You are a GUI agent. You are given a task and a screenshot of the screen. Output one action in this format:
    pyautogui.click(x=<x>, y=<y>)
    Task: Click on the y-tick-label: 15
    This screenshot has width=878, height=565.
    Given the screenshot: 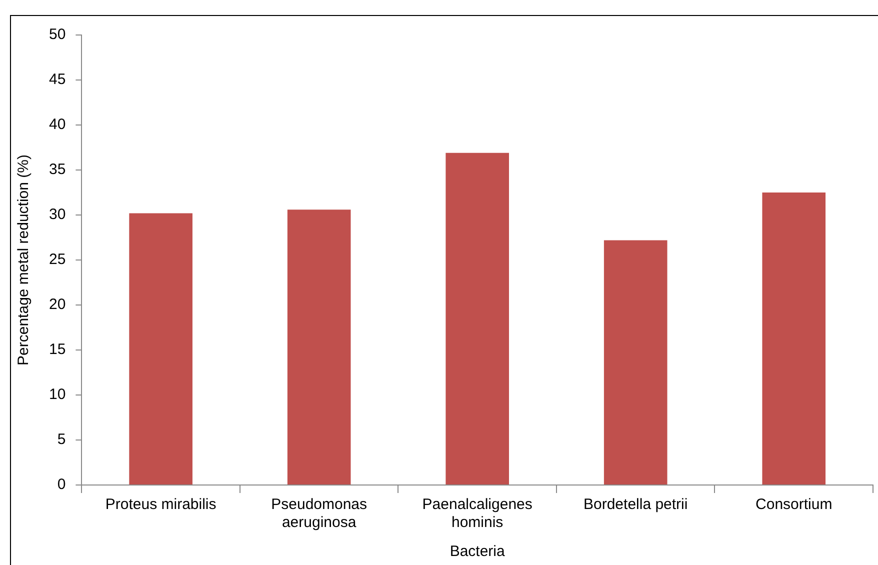 What is the action you would take?
    pyautogui.click(x=57, y=349)
    